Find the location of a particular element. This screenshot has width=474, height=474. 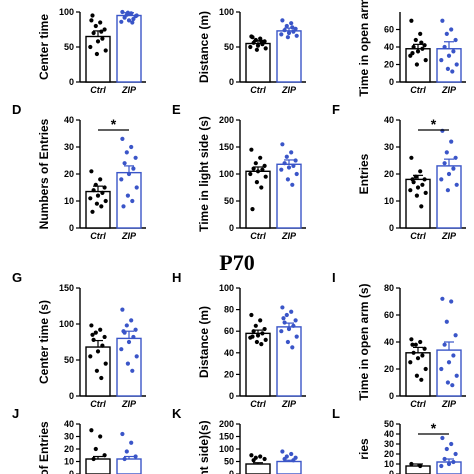

chart-panel-J: J 0 10 20 30 40 of Entries is located at coordinates (77, 440).